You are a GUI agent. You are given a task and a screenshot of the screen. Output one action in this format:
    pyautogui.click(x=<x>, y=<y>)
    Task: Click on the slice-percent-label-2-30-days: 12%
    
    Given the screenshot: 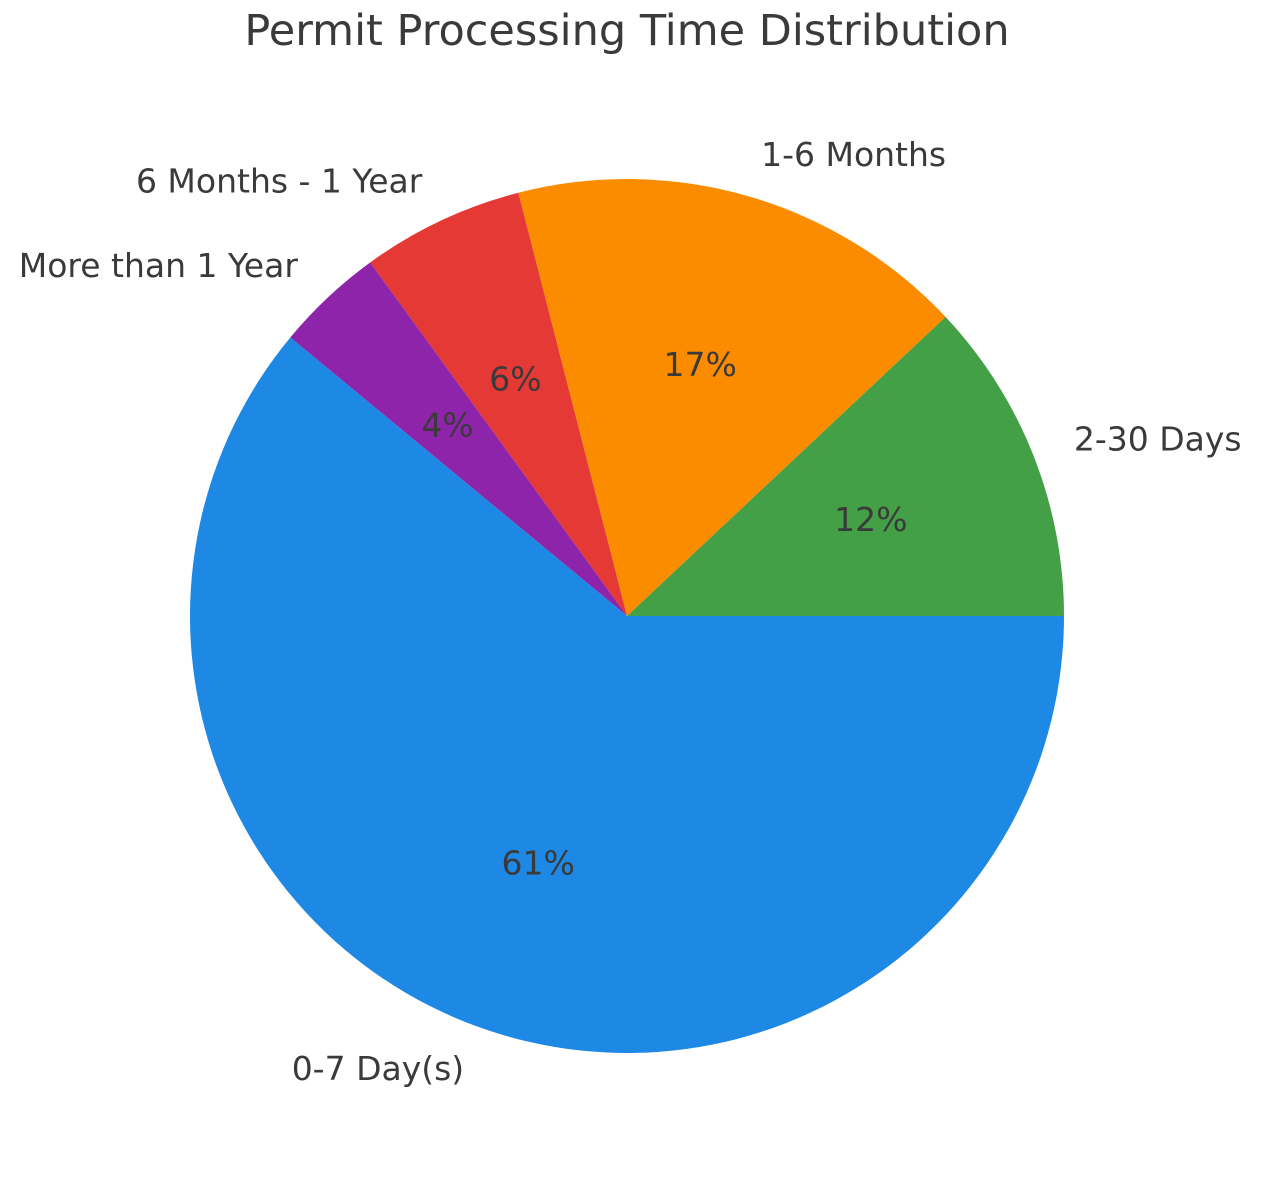 What is the action you would take?
    pyautogui.click(x=870, y=519)
    